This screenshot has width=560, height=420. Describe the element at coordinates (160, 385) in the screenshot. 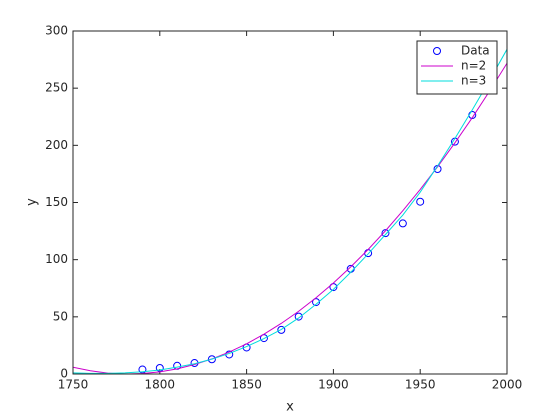

I see `x-tick-label: 1800` at that location.